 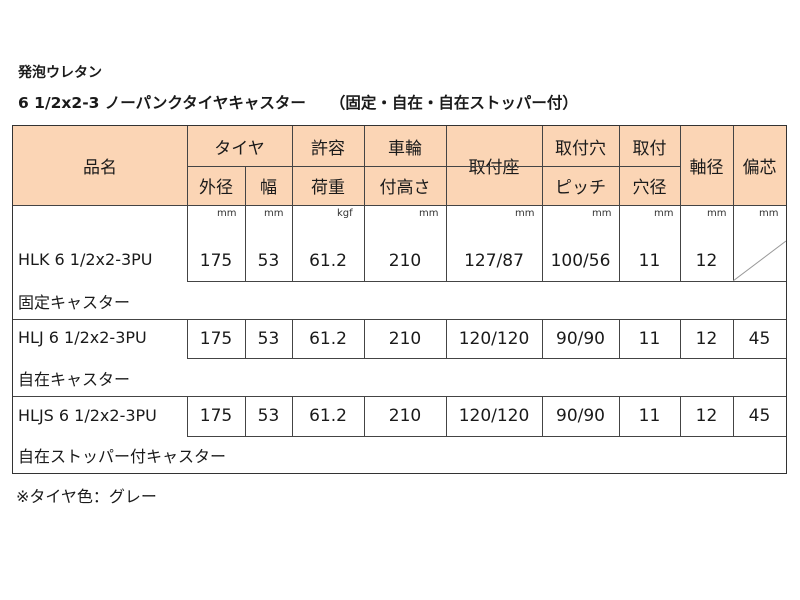 I want to click on header-anakei: 穴径, so click(x=649, y=185).